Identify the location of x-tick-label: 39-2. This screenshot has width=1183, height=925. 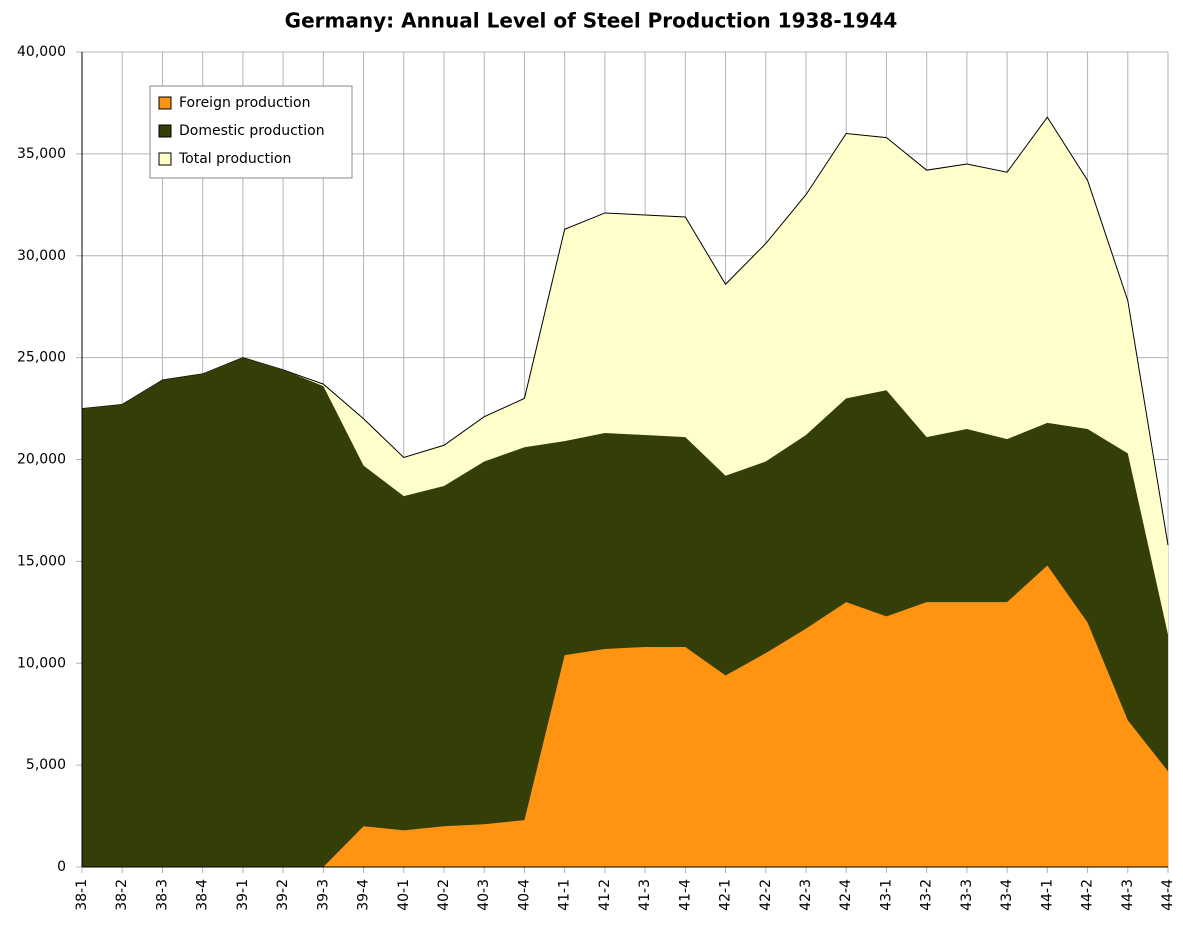
(283, 895).